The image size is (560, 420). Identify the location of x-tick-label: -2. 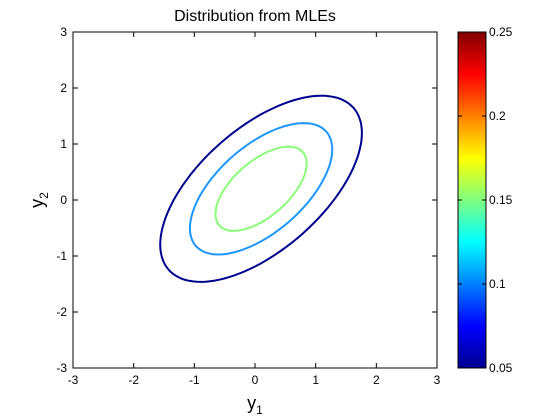
(133, 380).